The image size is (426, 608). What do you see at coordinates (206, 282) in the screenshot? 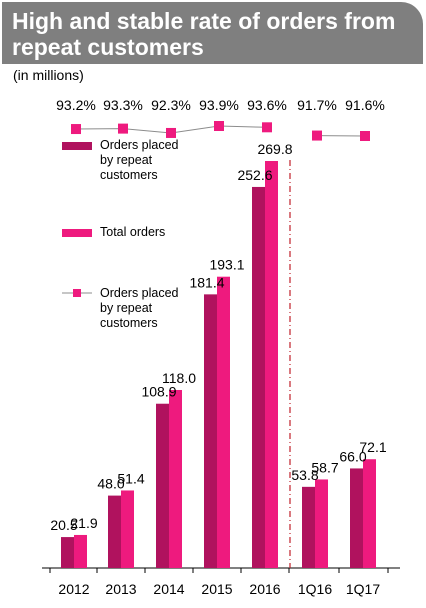
I see `data-label-repeat: 181.4` at bounding box center [206, 282].